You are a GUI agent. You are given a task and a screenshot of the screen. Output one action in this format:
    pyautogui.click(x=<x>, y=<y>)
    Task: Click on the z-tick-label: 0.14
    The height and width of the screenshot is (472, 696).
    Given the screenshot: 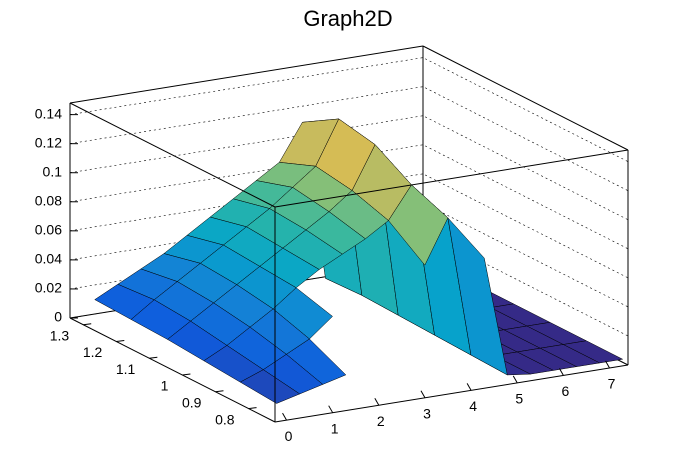 What is the action you would take?
    pyautogui.click(x=48, y=113)
    